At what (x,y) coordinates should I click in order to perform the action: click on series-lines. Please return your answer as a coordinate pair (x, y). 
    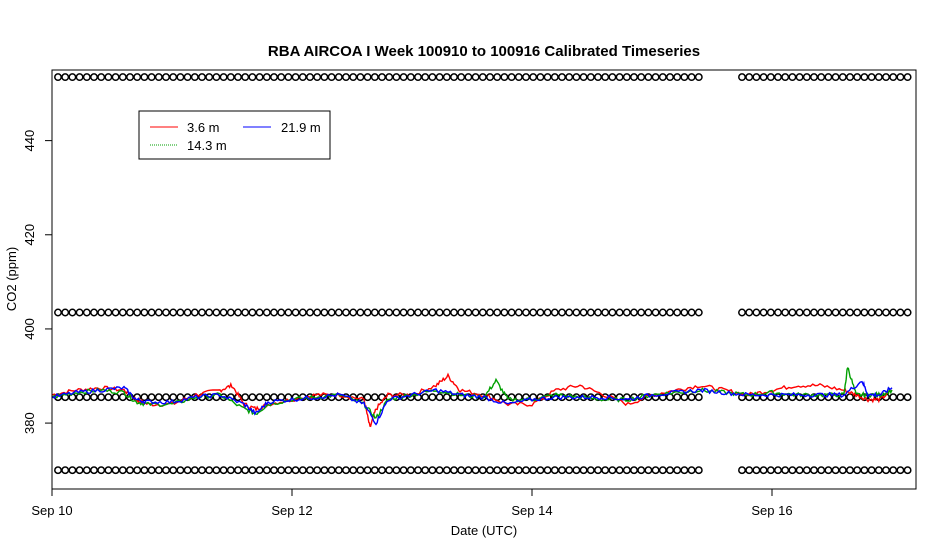
    Looking at the image, I should click on (472, 397).